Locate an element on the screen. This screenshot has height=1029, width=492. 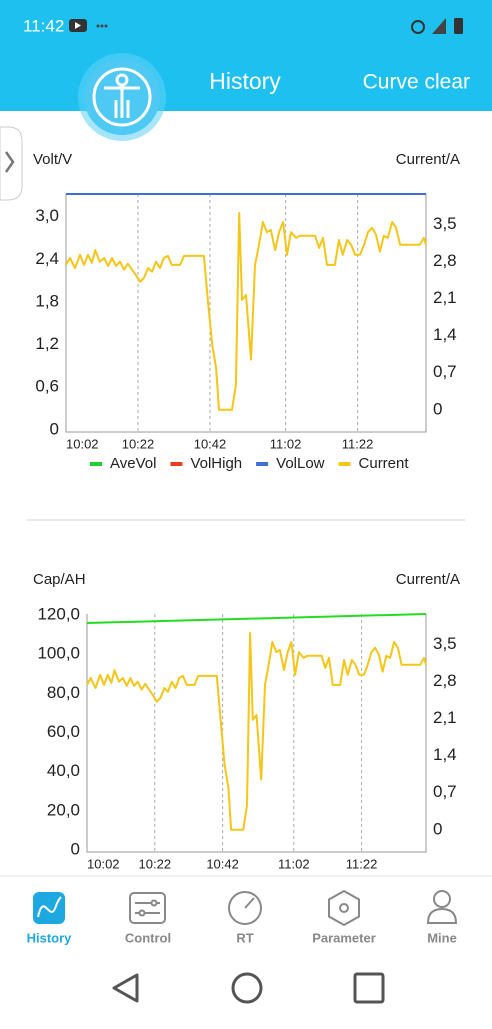
nav-label: Control is located at coordinates (148, 937).